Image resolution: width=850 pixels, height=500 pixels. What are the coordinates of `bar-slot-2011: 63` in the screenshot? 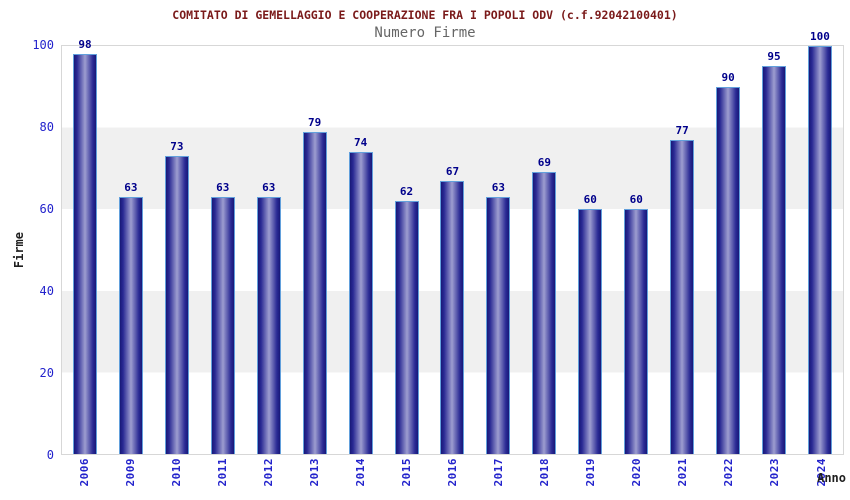 It's located at (223, 250).